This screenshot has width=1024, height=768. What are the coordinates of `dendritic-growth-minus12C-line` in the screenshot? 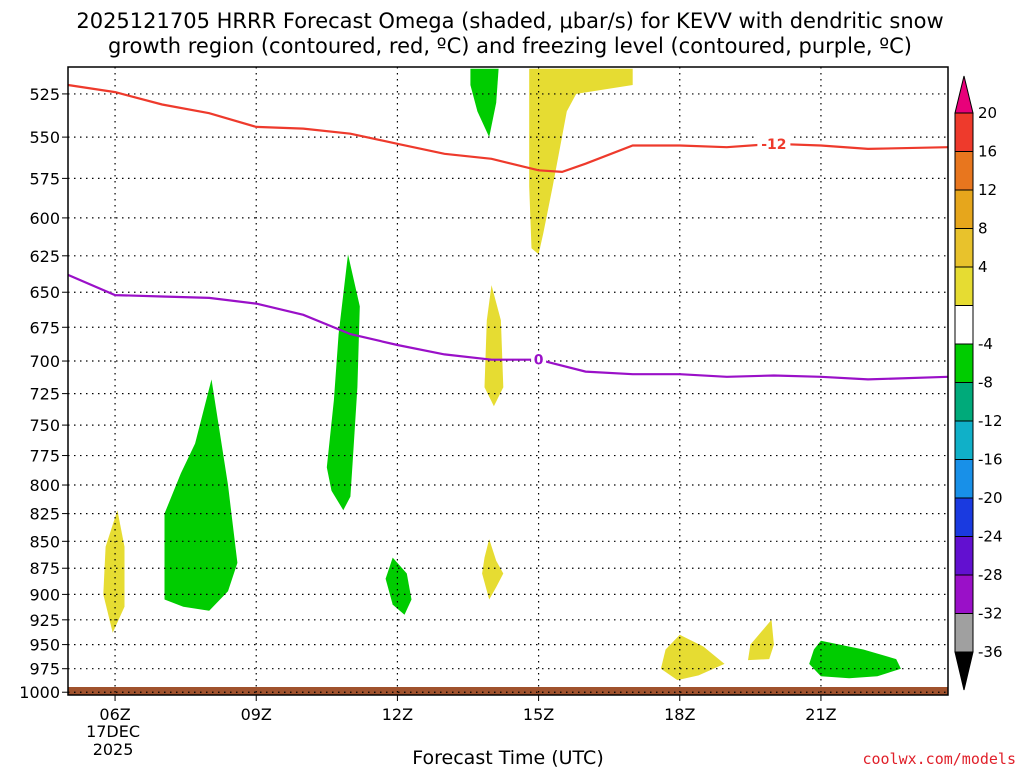 It's located at (508, 128).